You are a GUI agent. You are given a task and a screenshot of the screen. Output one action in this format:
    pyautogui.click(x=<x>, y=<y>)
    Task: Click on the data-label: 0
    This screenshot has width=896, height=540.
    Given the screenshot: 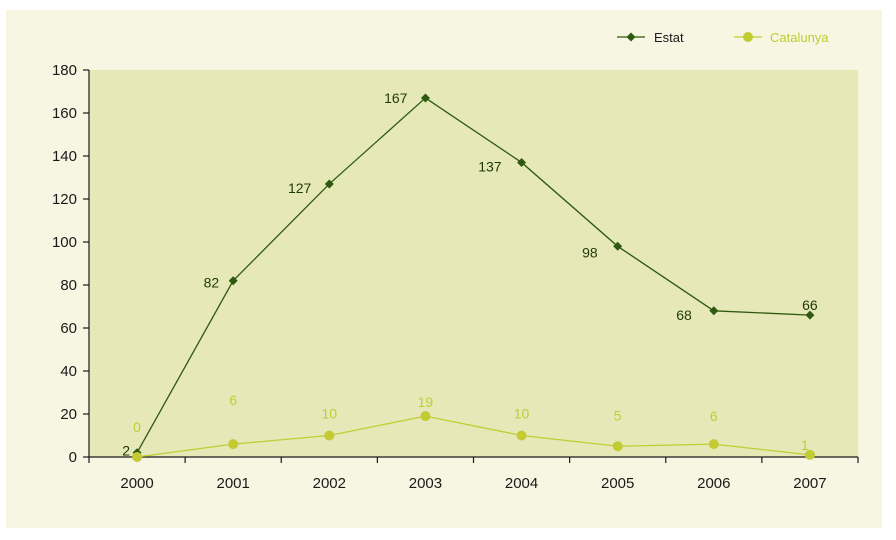 What is the action you would take?
    pyautogui.click(x=137, y=427)
    